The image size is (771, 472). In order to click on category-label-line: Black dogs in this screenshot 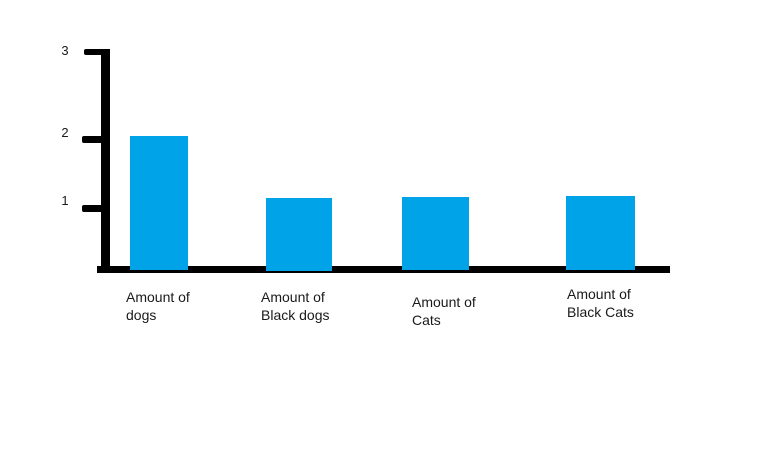, I will do `click(295, 315)`.